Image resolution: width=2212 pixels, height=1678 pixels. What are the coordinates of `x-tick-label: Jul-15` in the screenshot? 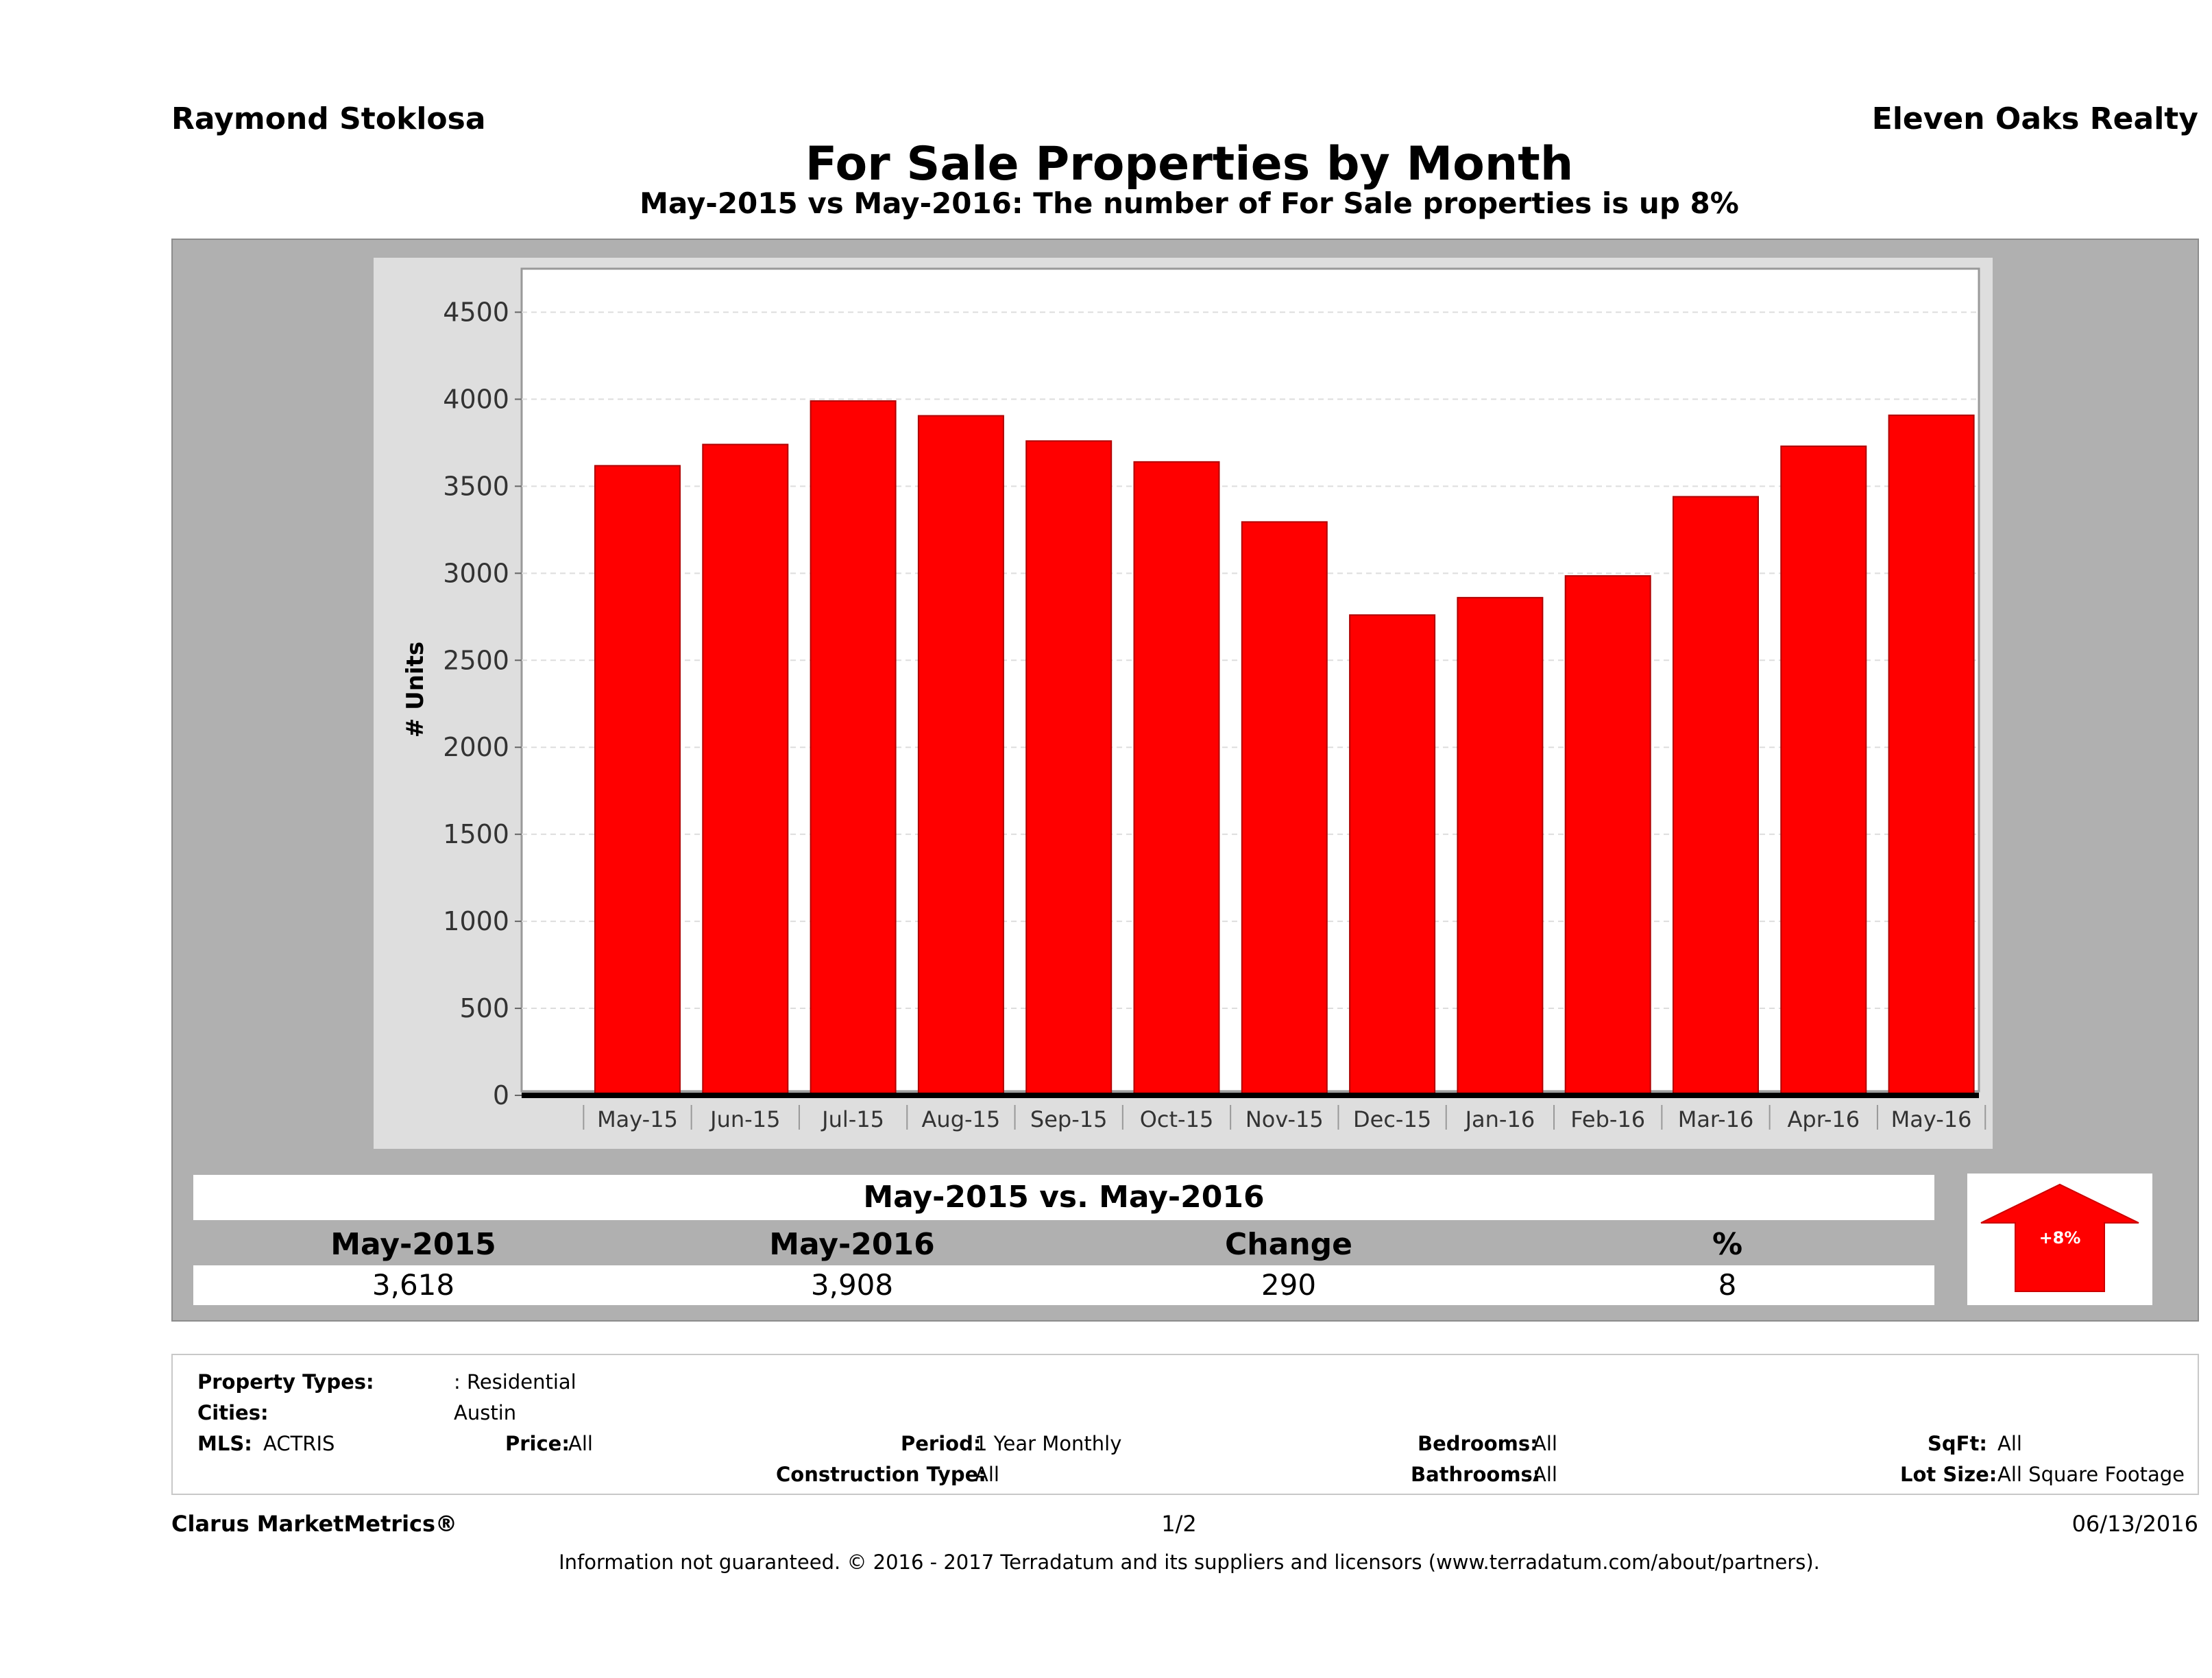 It's located at (852, 1119).